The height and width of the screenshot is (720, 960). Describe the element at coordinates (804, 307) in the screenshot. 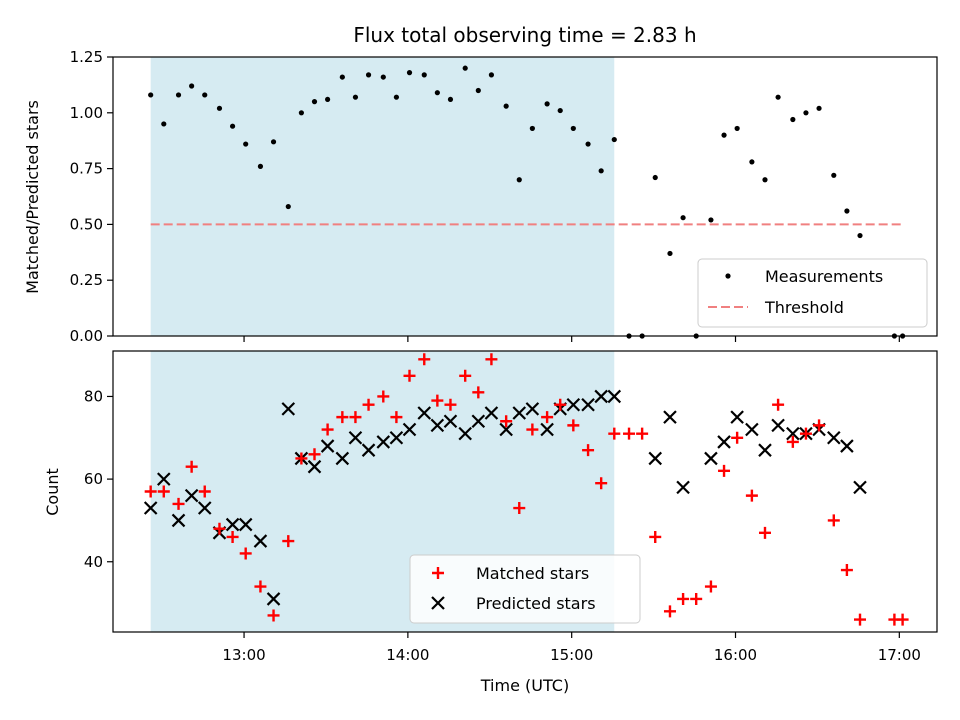

I see `legend-threshold-label: Threshold` at that location.